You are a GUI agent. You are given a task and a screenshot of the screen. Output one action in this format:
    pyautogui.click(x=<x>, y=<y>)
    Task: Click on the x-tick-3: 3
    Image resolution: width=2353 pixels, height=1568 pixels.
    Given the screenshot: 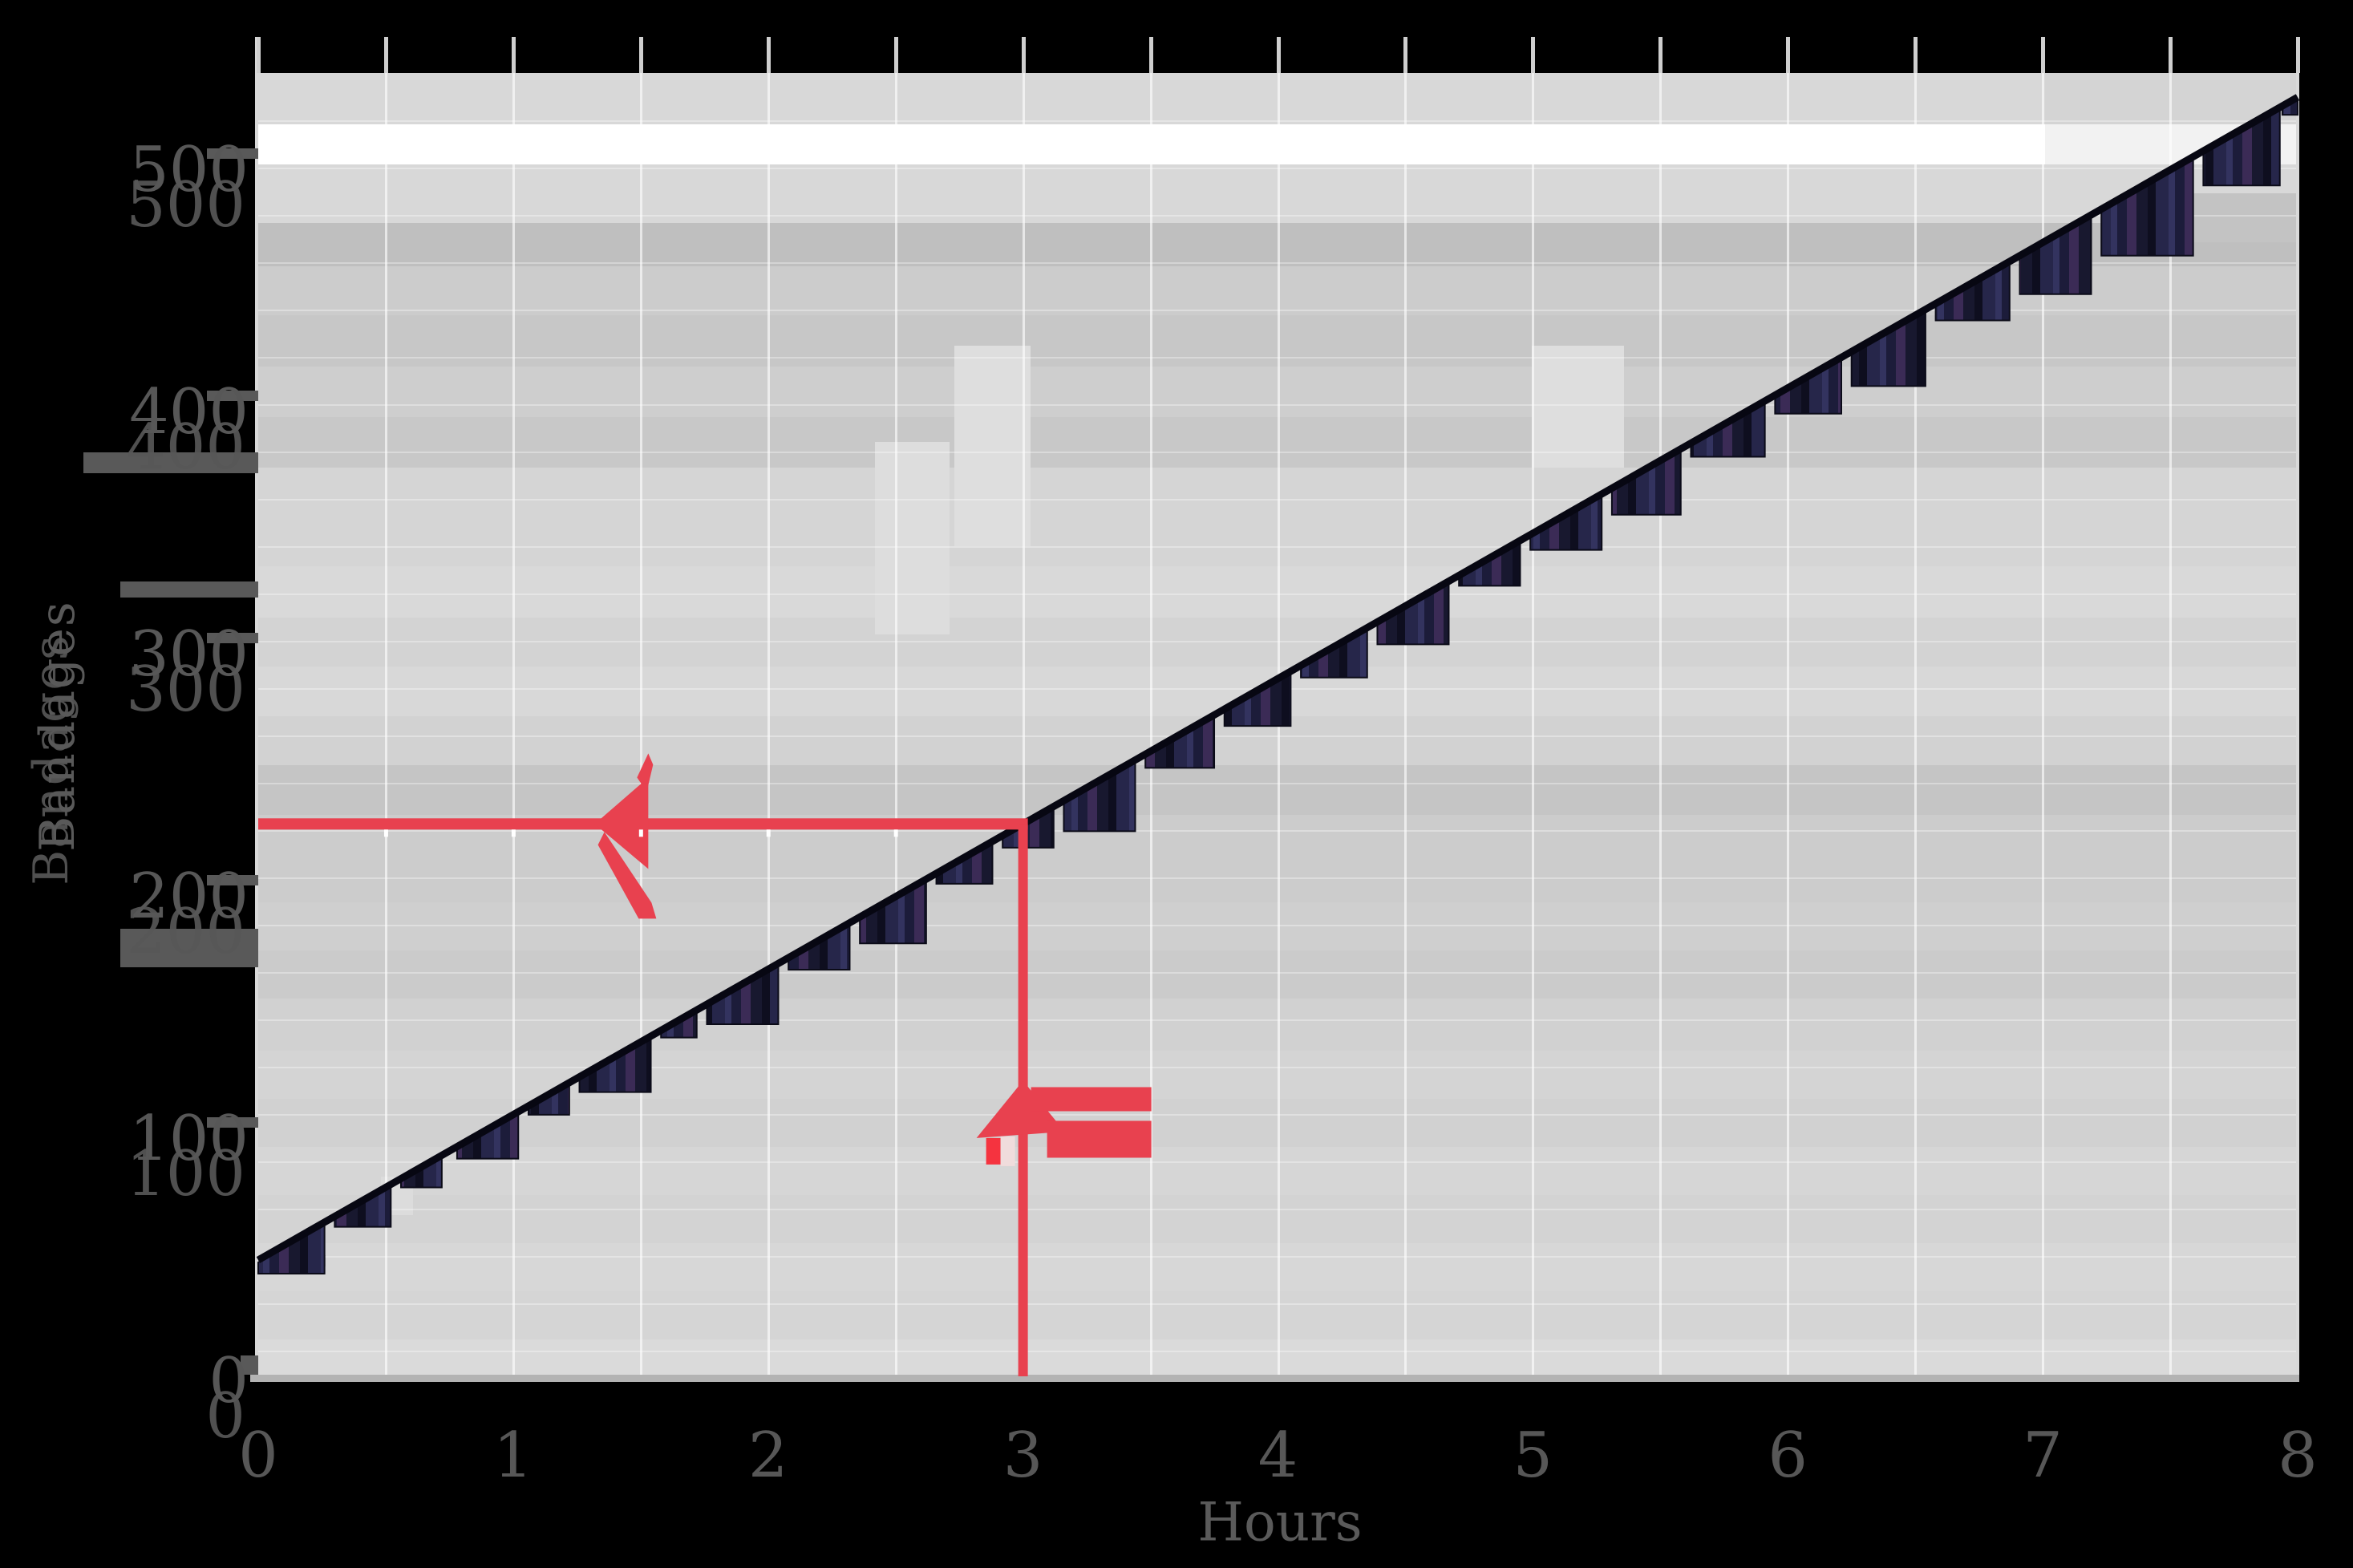 What is the action you would take?
    pyautogui.click(x=1023, y=1456)
    